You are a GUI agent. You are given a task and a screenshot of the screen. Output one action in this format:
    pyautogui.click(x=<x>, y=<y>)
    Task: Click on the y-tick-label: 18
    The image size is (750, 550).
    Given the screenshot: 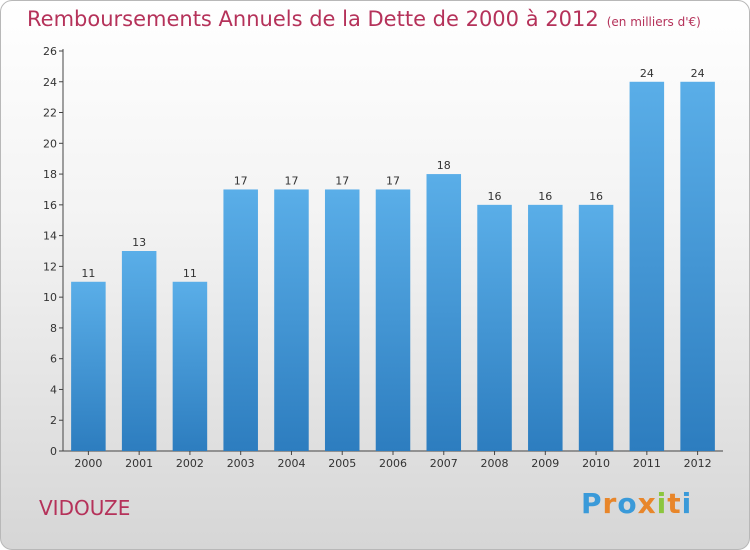 What is the action you would take?
    pyautogui.click(x=50, y=174)
    